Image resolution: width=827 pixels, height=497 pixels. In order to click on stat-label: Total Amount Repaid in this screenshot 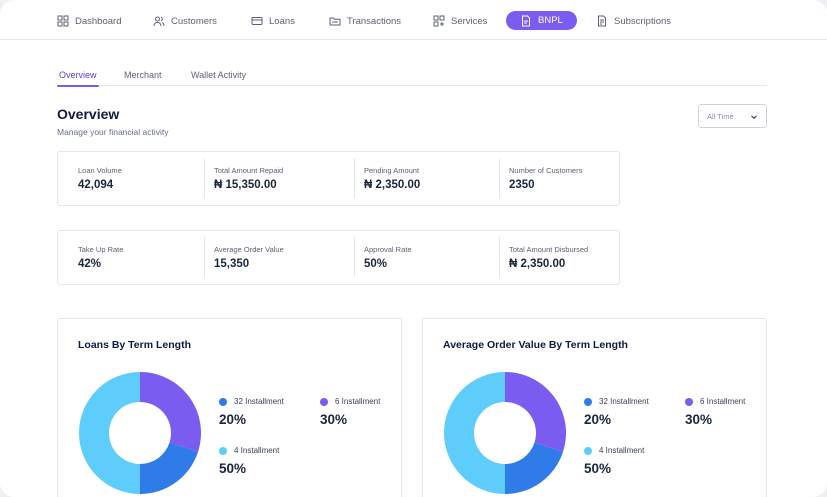, I will do `click(249, 170)`.